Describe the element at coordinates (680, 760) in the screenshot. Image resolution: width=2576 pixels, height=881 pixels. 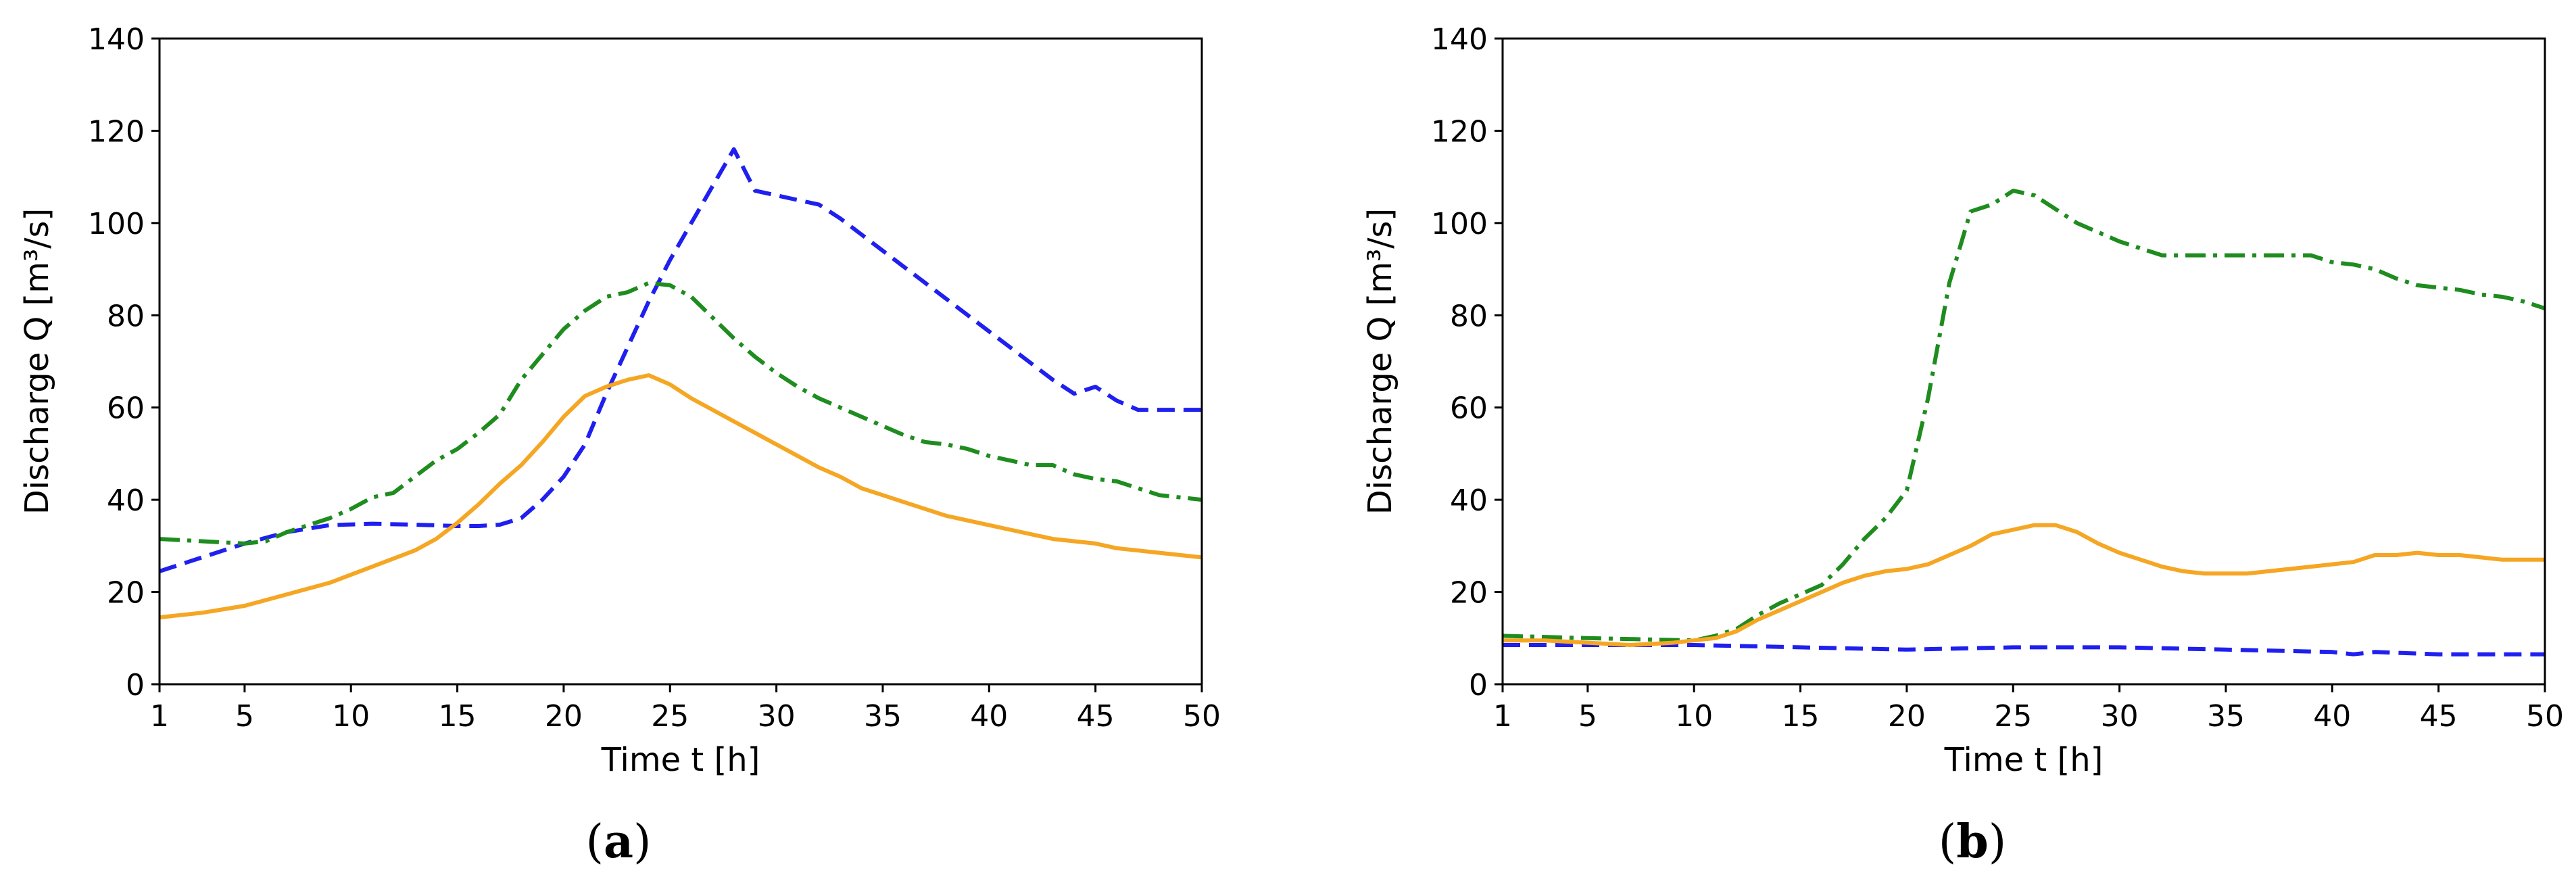
I see `panel-a-x-axis-label: Time t [h]` at that location.